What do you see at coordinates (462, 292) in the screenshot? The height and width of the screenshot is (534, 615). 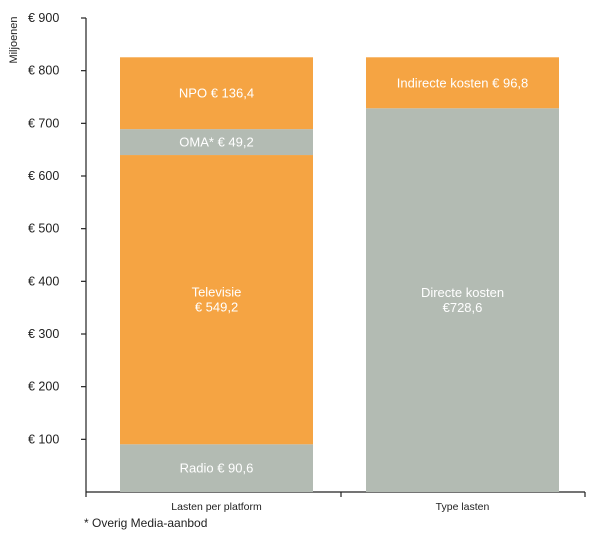 I see `data-label: Directe kosten` at bounding box center [462, 292].